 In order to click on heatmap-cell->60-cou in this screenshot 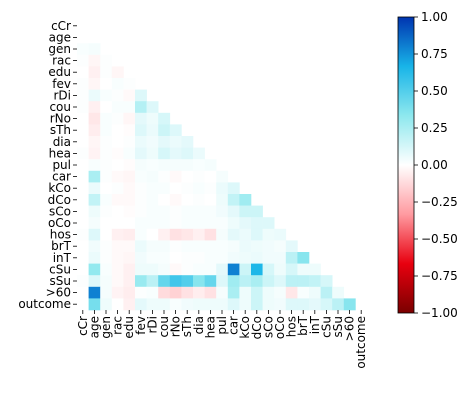, I will do `click(164, 292)`.